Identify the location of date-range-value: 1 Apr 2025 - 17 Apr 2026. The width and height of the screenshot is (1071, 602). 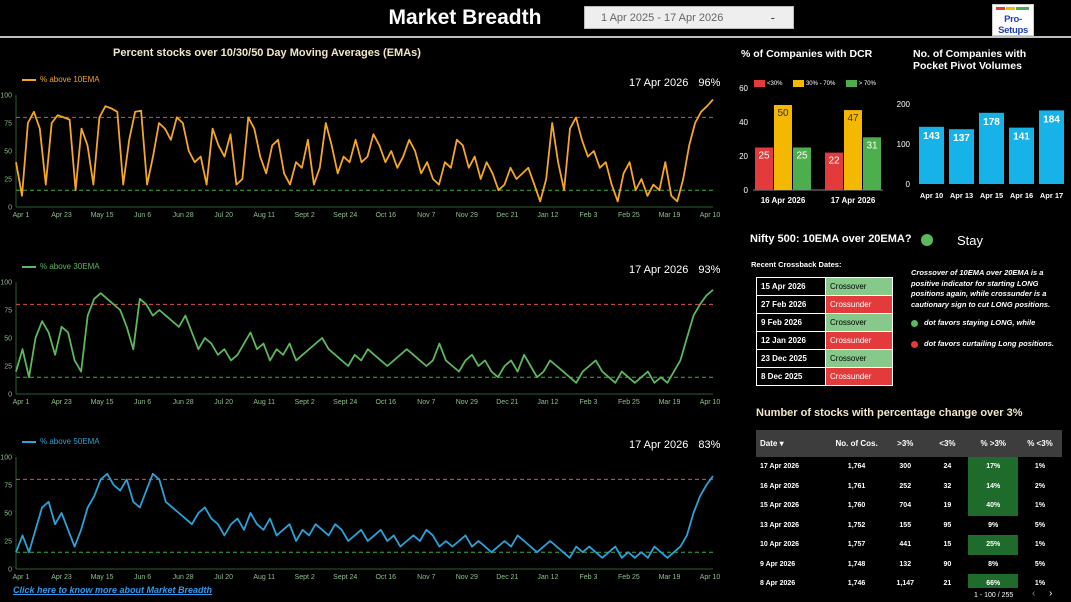
(662, 18).